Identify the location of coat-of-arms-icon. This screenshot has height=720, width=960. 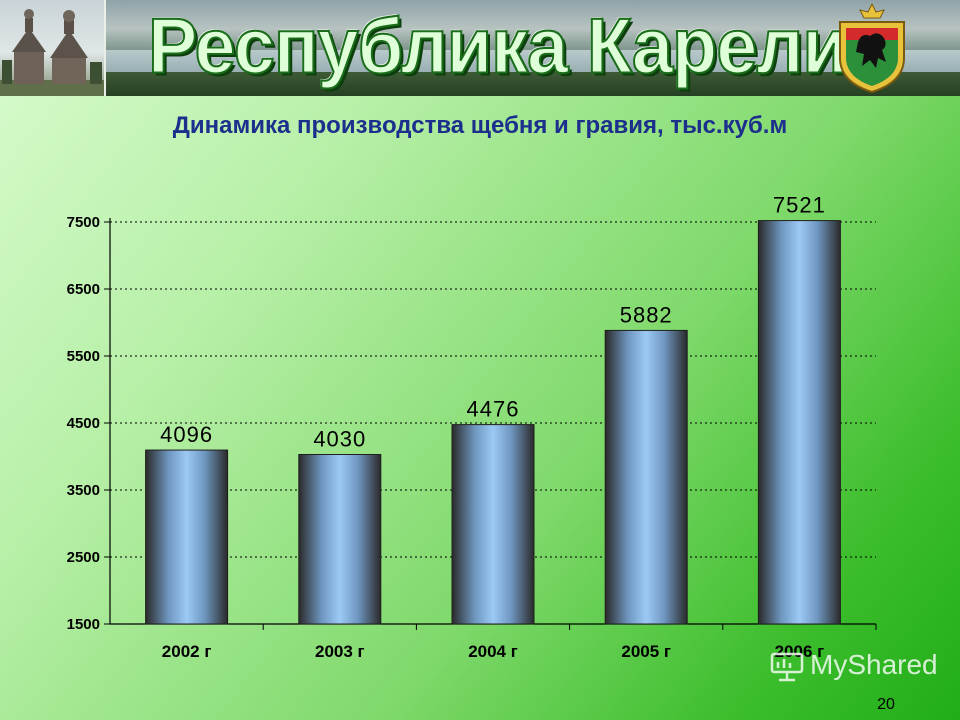
(872, 48).